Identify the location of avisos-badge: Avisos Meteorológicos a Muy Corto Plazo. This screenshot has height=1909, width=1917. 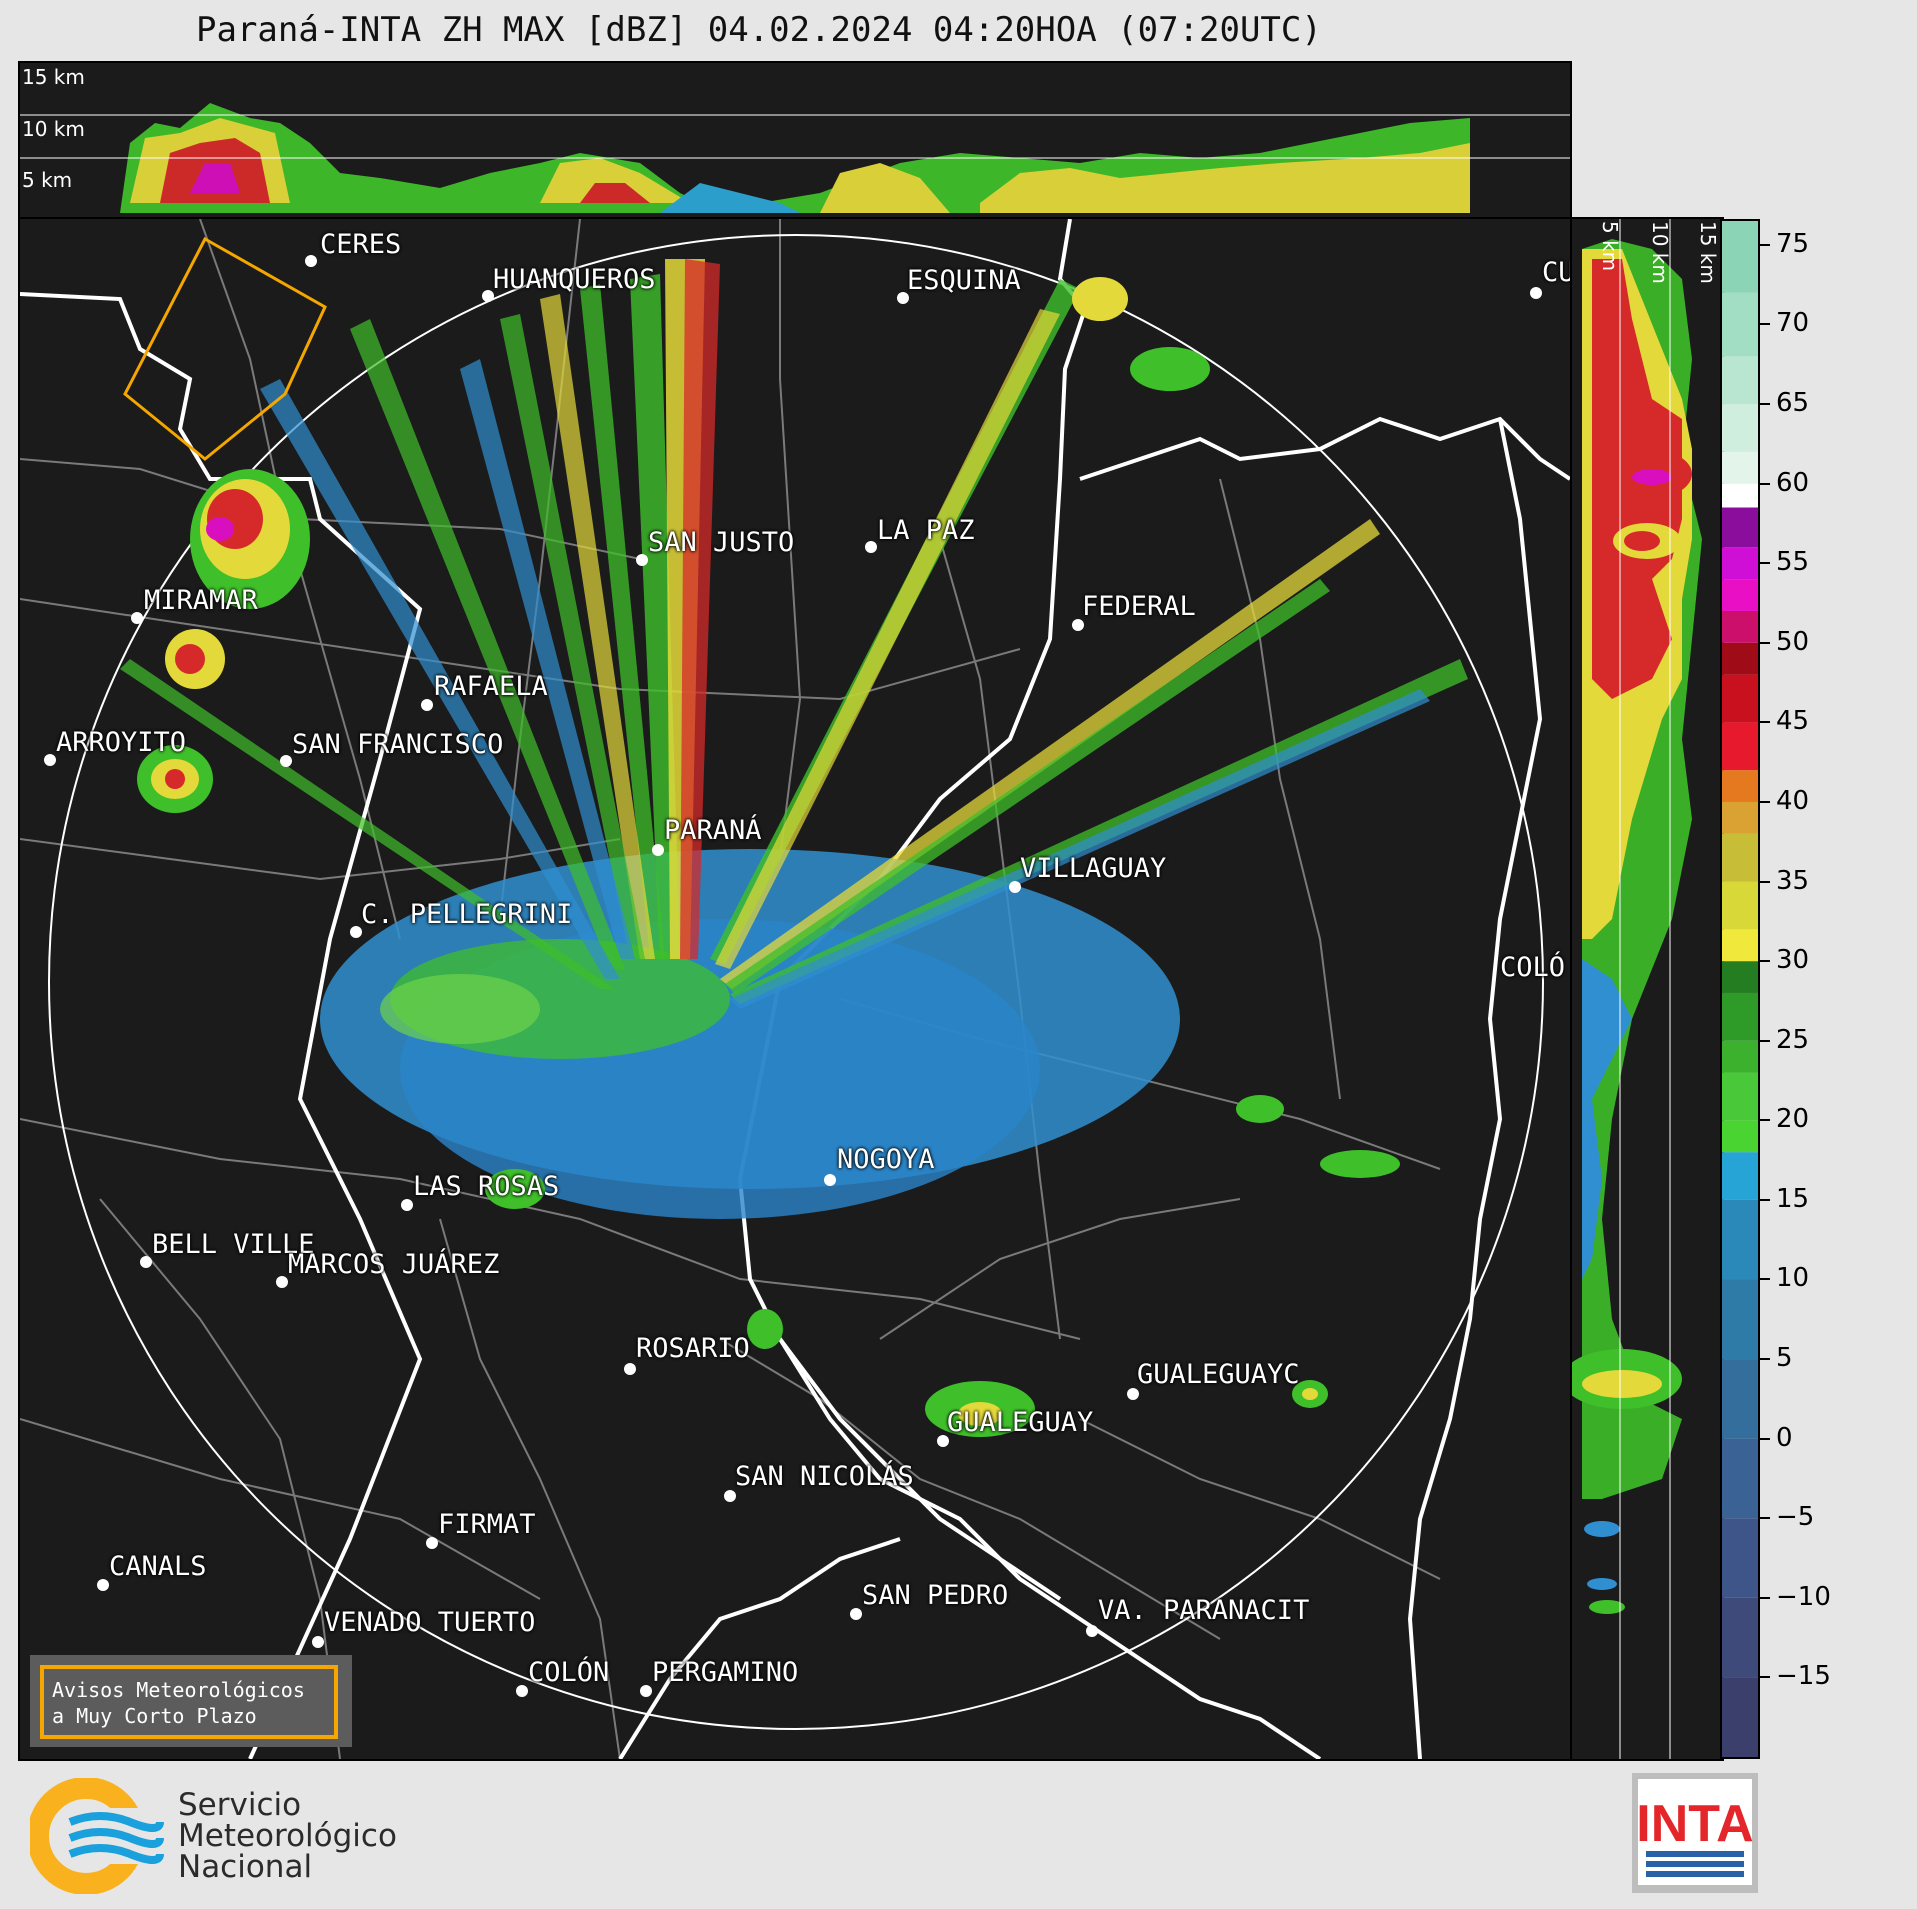
(191, 1701).